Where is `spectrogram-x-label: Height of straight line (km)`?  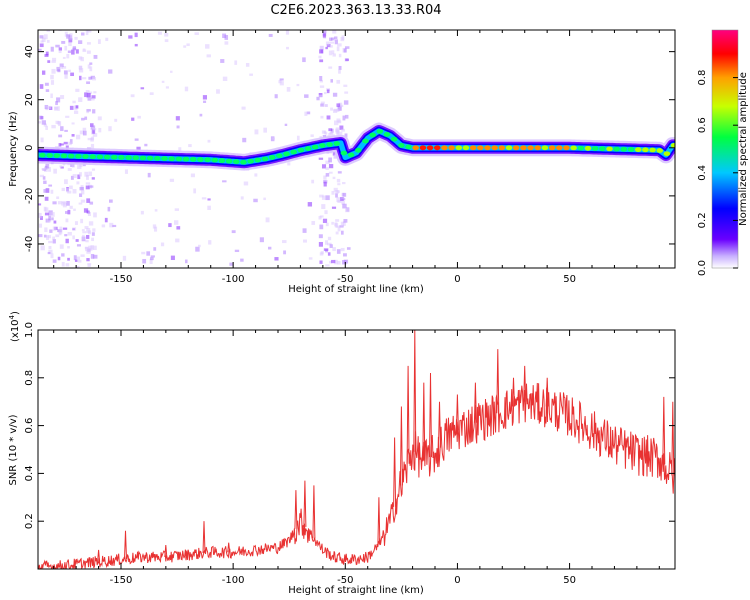
spectrogram-x-label: Height of straight line (km) is located at coordinates (356, 289).